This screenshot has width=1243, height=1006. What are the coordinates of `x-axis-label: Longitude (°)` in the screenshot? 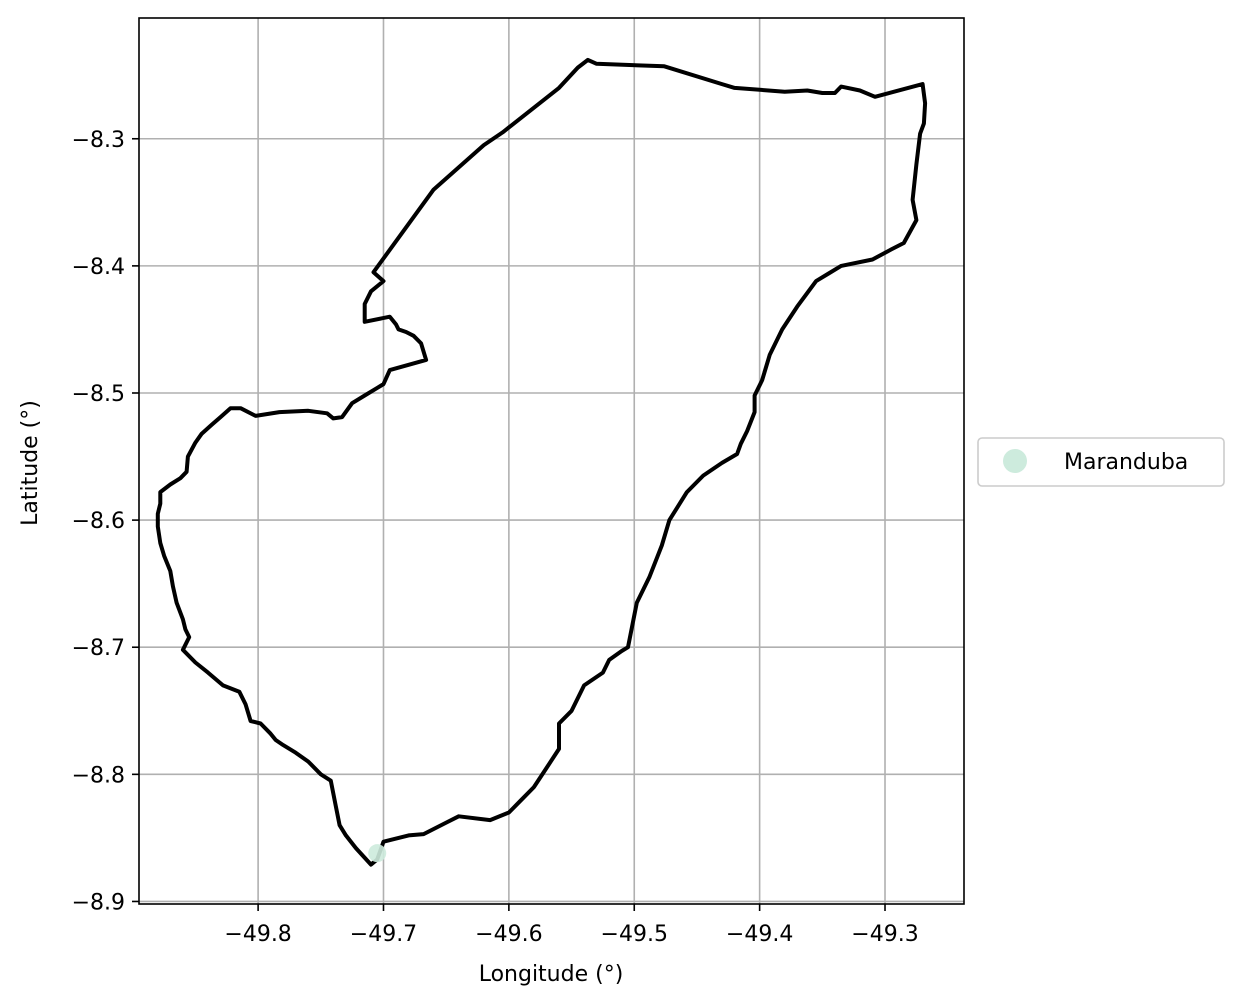 It's located at (551, 974).